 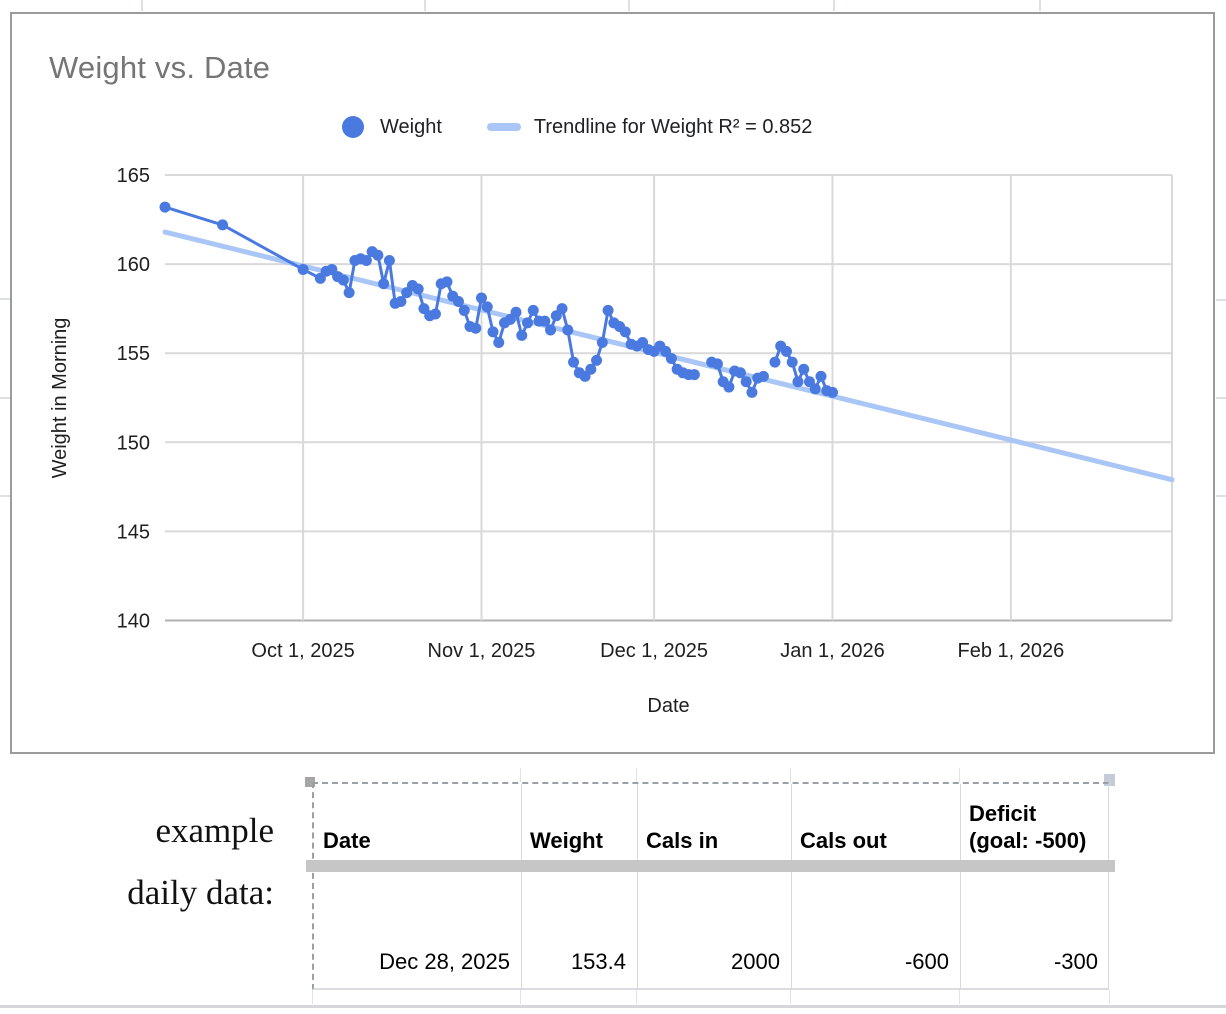 I want to click on handwritten-annotation: example daily data:, so click(x=200, y=861).